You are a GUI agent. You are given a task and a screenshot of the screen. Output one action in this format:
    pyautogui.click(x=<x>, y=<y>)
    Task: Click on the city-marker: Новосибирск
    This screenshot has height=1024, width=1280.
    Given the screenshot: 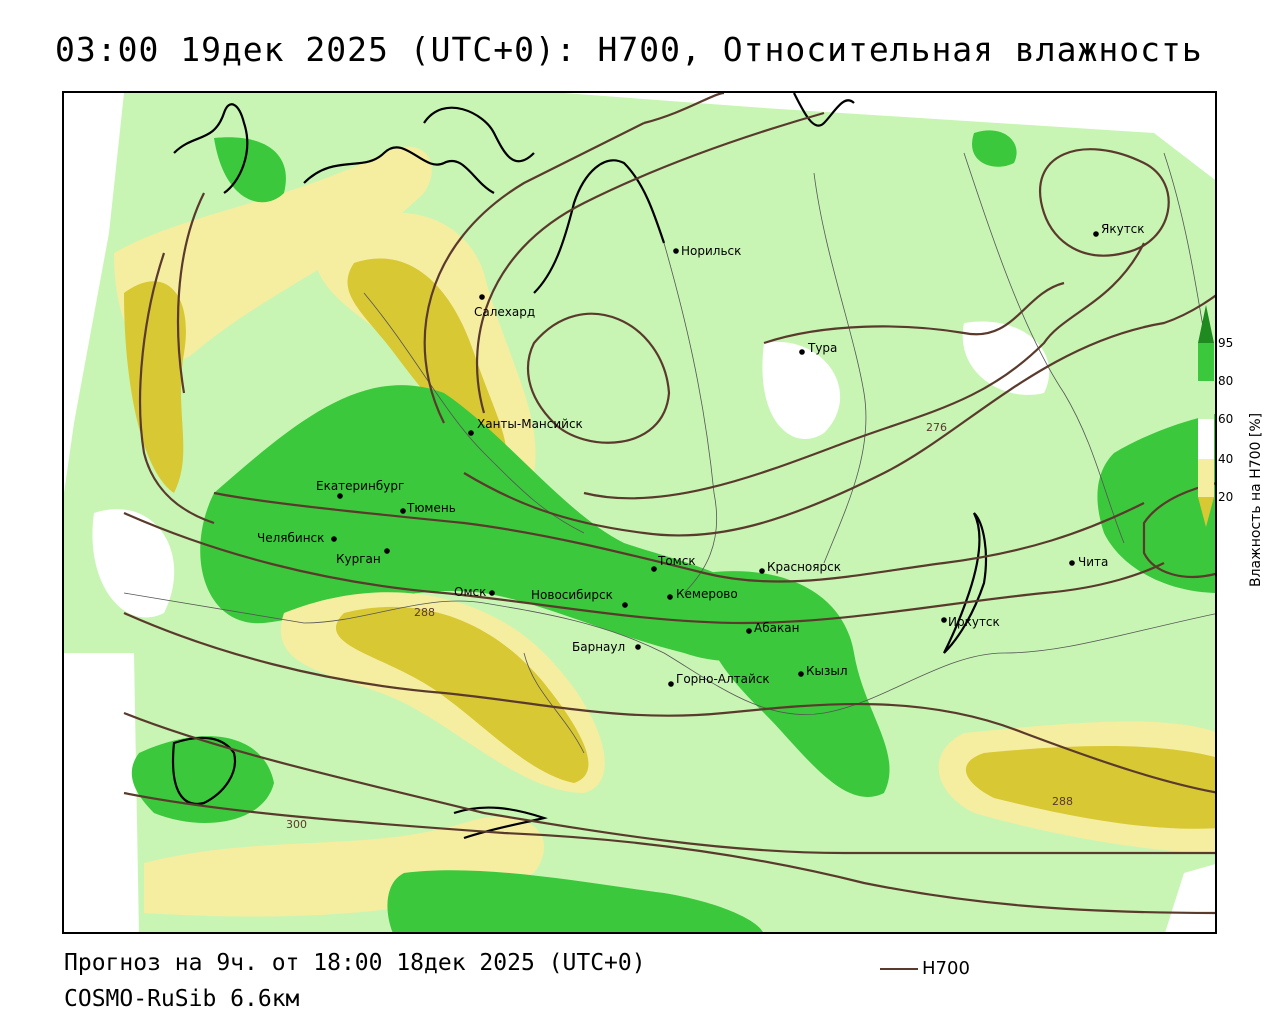 What is the action you would take?
    pyautogui.click(x=579, y=598)
    